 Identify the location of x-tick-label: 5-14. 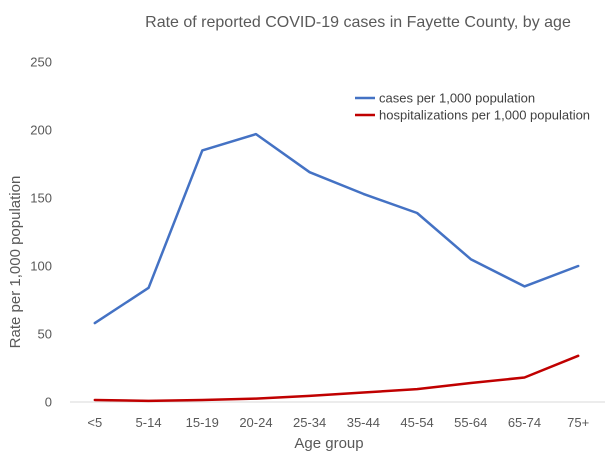
(149, 422).